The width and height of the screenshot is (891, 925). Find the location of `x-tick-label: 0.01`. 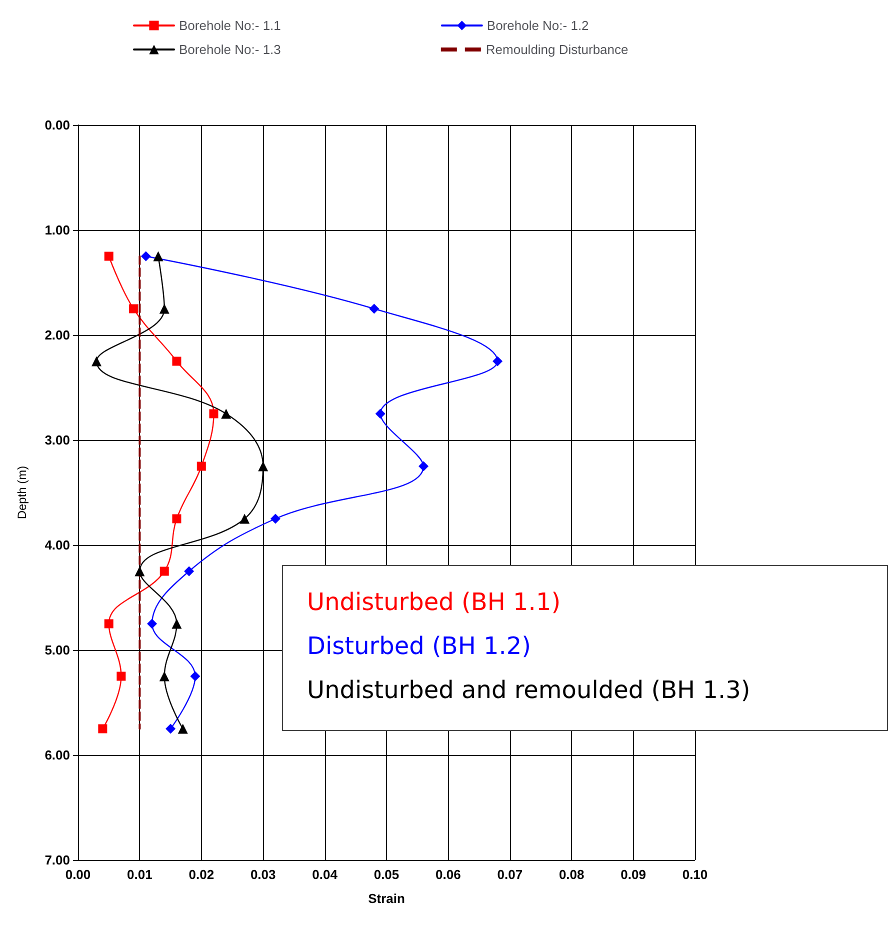

x-tick-label: 0.01 is located at coordinates (139, 874).